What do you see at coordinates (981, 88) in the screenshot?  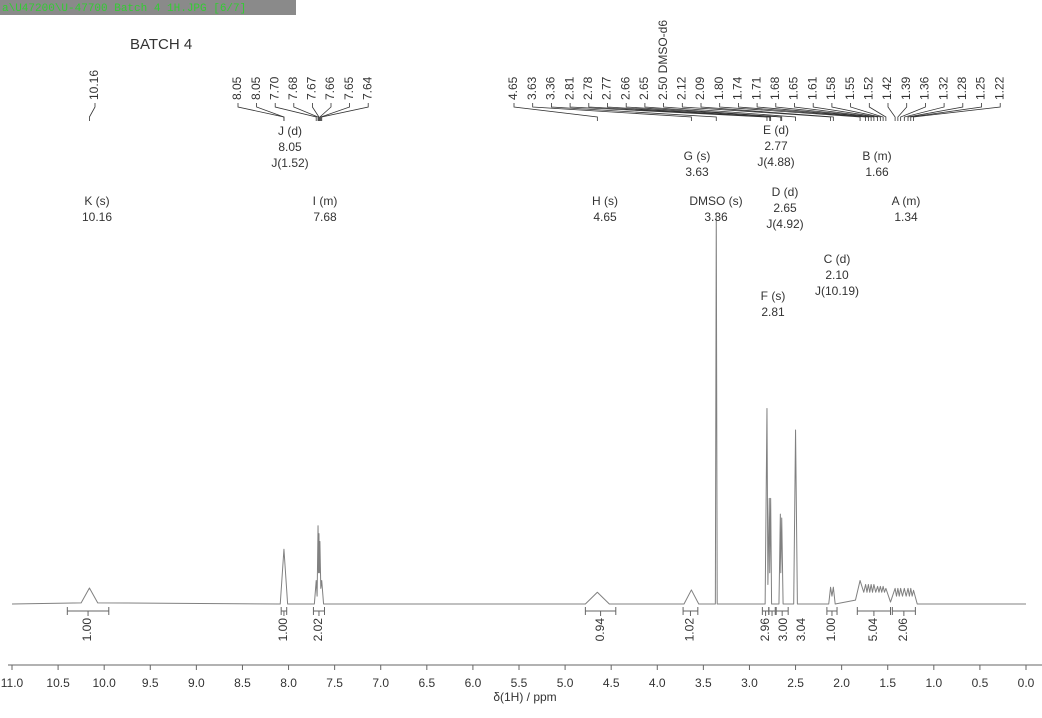 I see `peak-label: 1.25` at bounding box center [981, 88].